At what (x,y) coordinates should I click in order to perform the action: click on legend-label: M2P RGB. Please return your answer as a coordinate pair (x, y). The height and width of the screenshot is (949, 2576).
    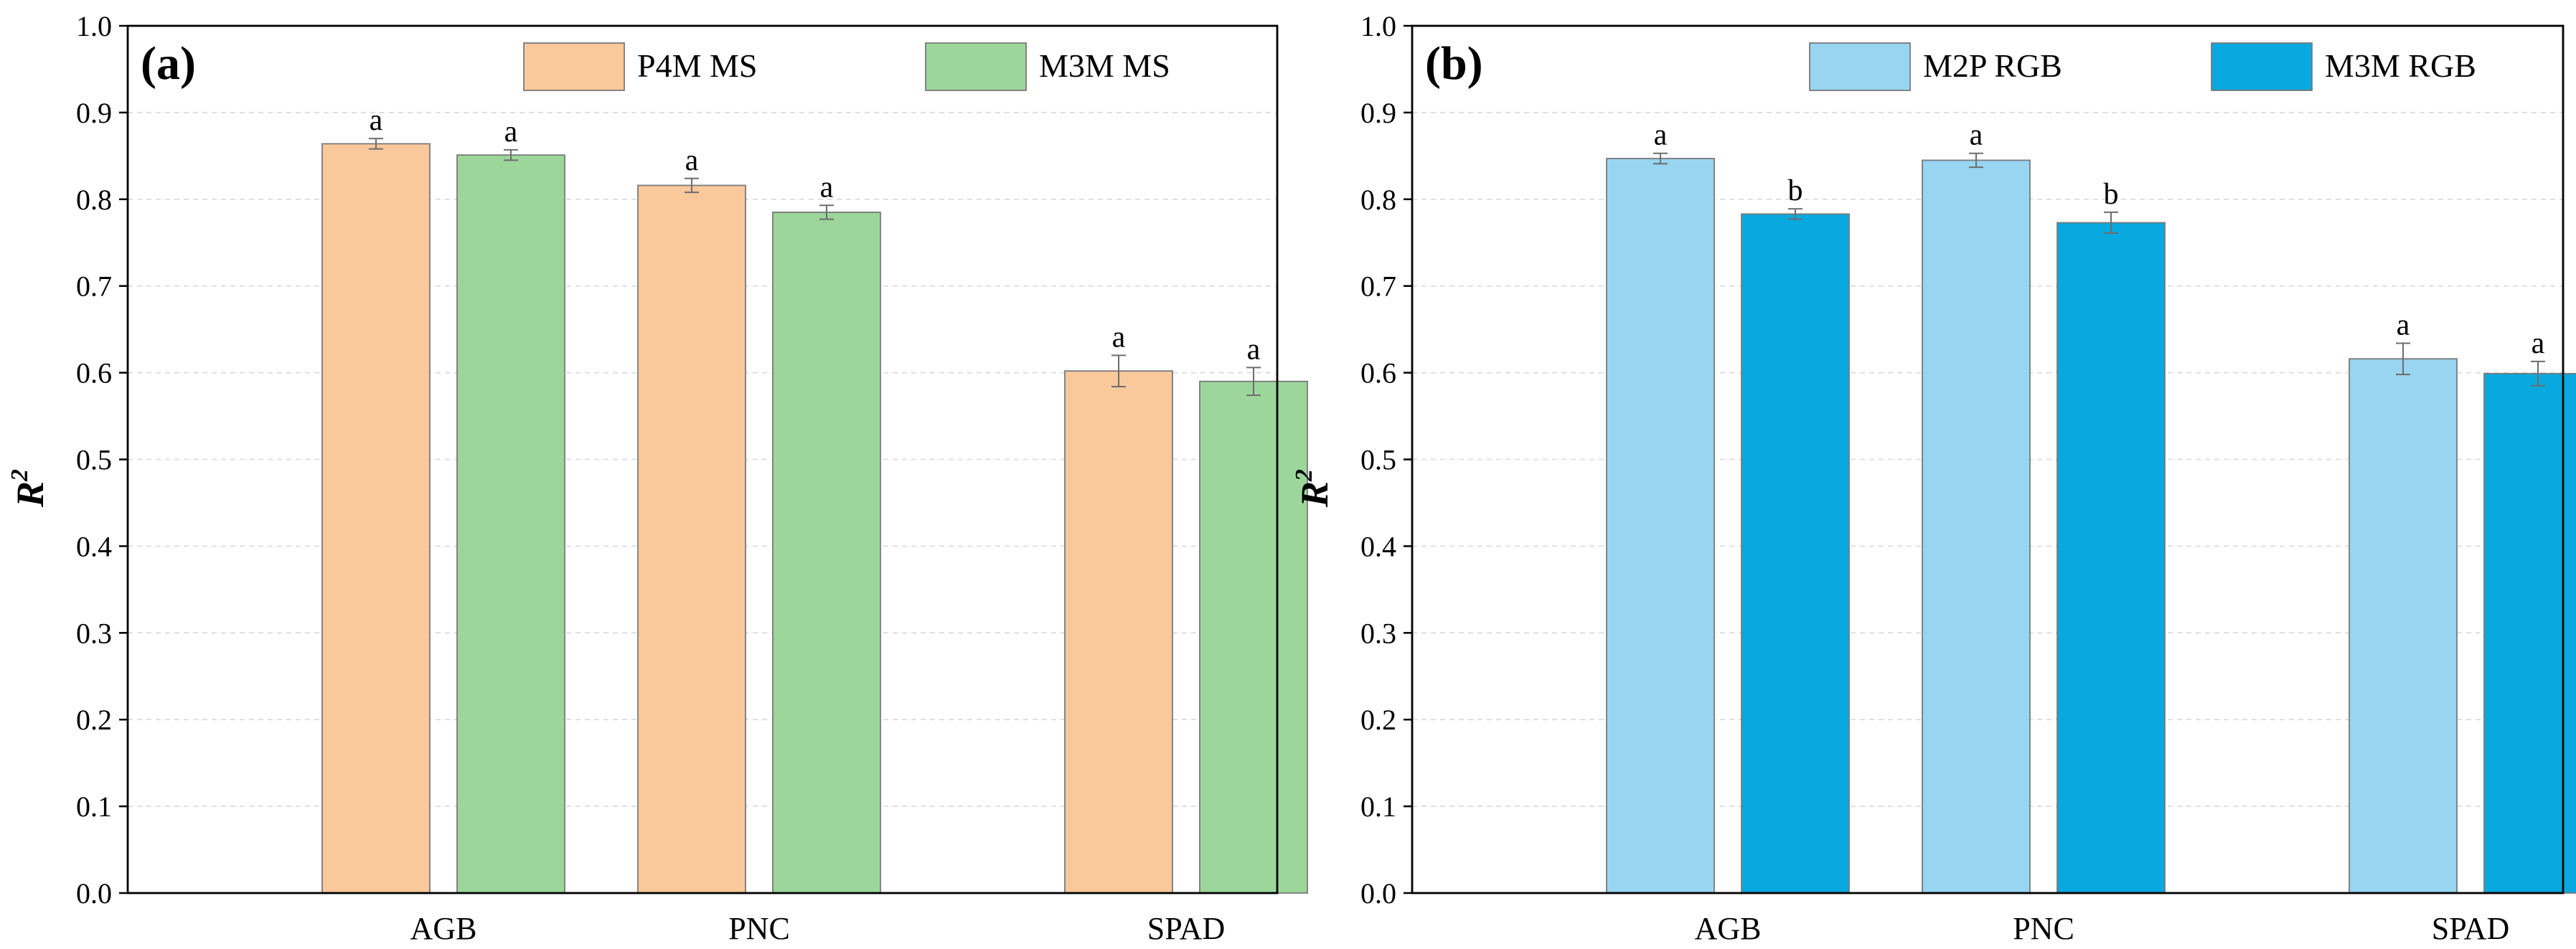
    Looking at the image, I should click on (1992, 65).